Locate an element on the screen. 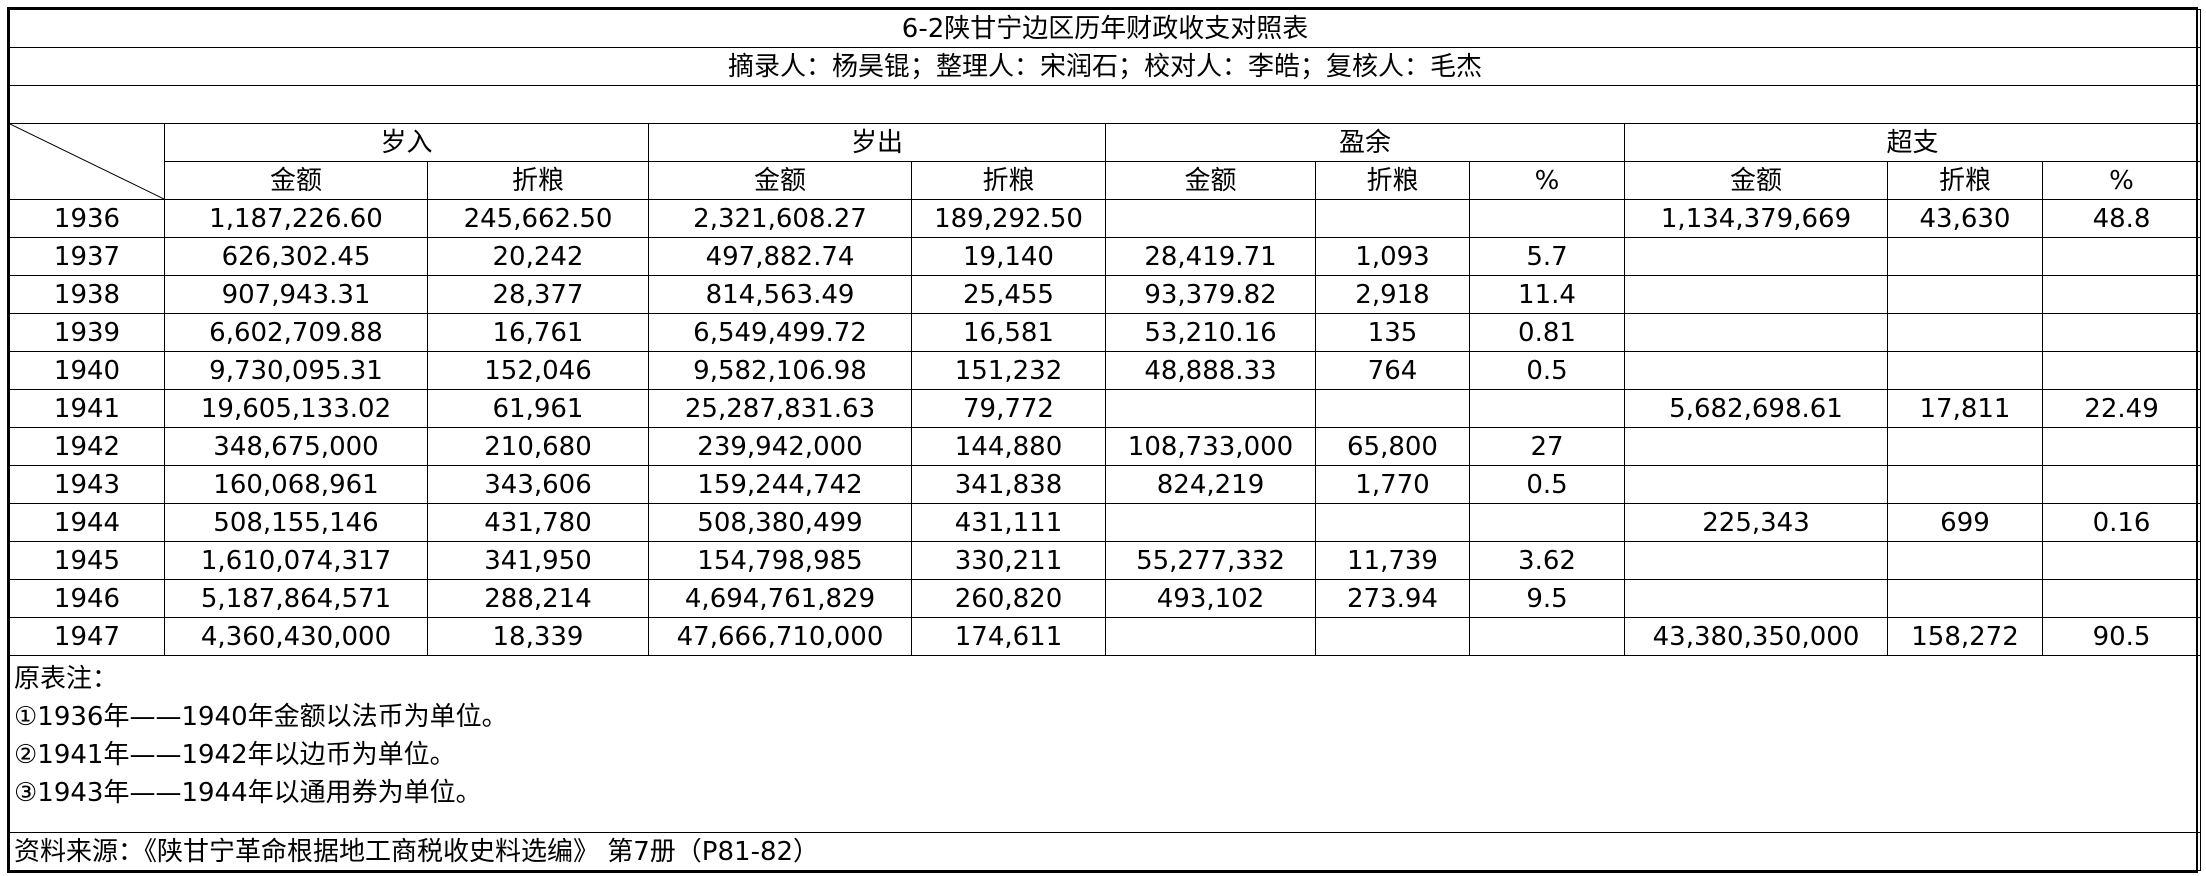 This screenshot has height=876, width=2206. value-cell: 19,605,133.02 is located at coordinates (296, 408).